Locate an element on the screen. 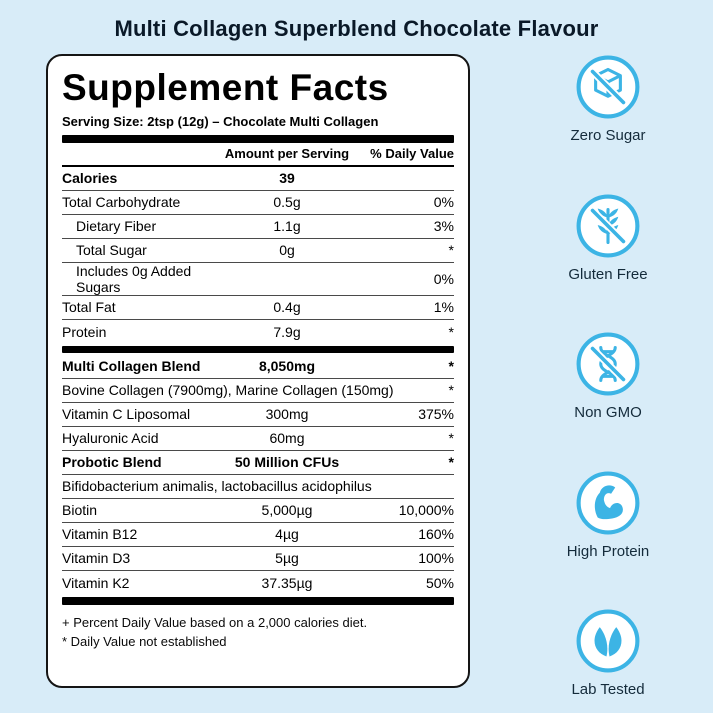 The height and width of the screenshot is (713, 713). badge-lab-tested: Lab Tested is located at coordinates (608, 653).